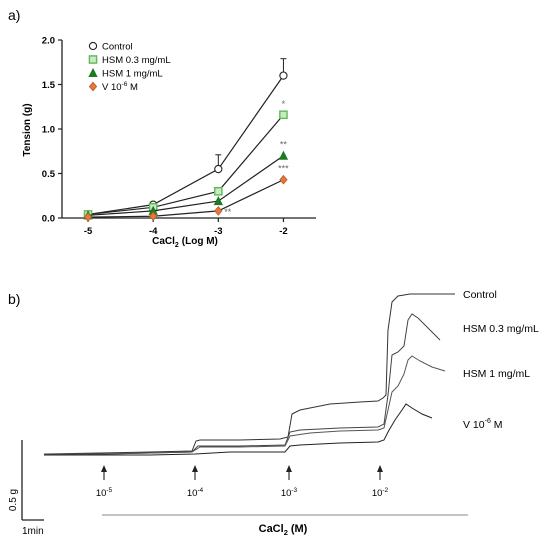 The width and height of the screenshot is (547, 550). Describe the element at coordinates (88, 231) in the screenshot. I see `x-tick-label: -5` at that location.